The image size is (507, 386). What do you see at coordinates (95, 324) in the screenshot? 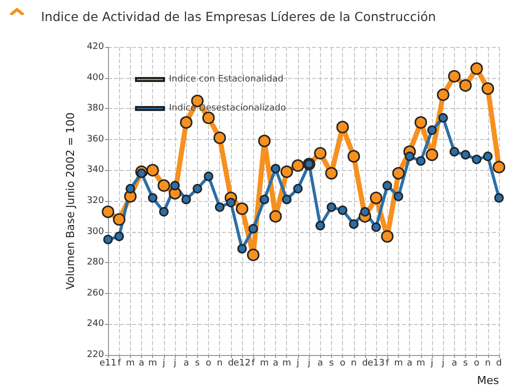
I see `y-tick-label: 240` at bounding box center [95, 324].